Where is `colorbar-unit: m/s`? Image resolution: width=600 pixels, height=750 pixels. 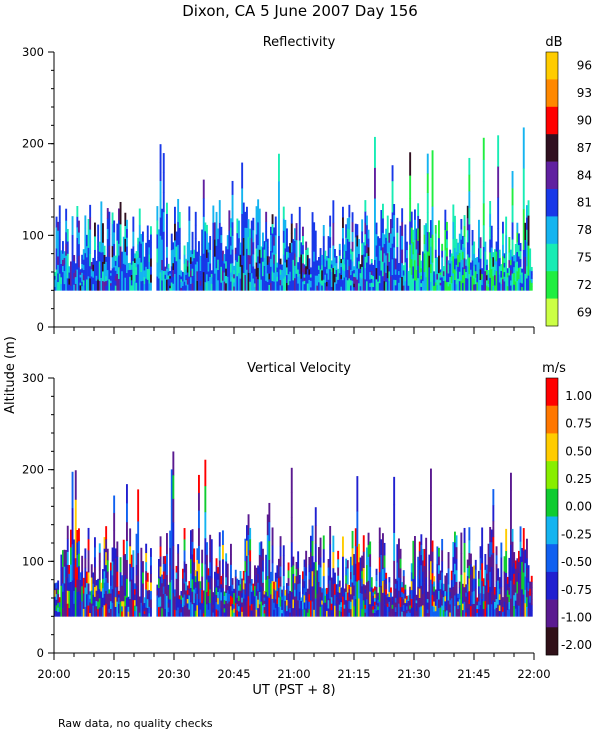
colorbar-unit: m/s is located at coordinates (554, 368).